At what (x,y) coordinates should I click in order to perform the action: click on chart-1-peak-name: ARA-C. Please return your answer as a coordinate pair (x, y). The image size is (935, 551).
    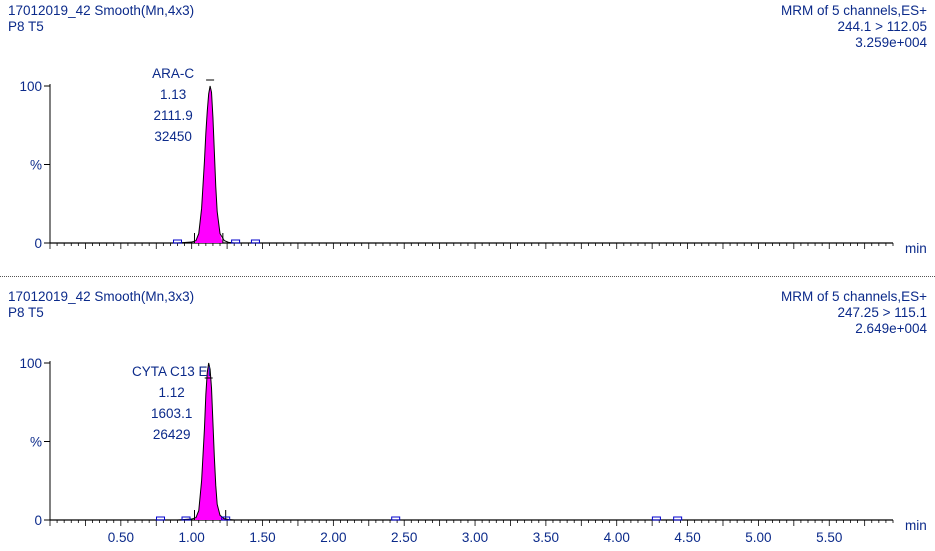
    Looking at the image, I should click on (173, 73).